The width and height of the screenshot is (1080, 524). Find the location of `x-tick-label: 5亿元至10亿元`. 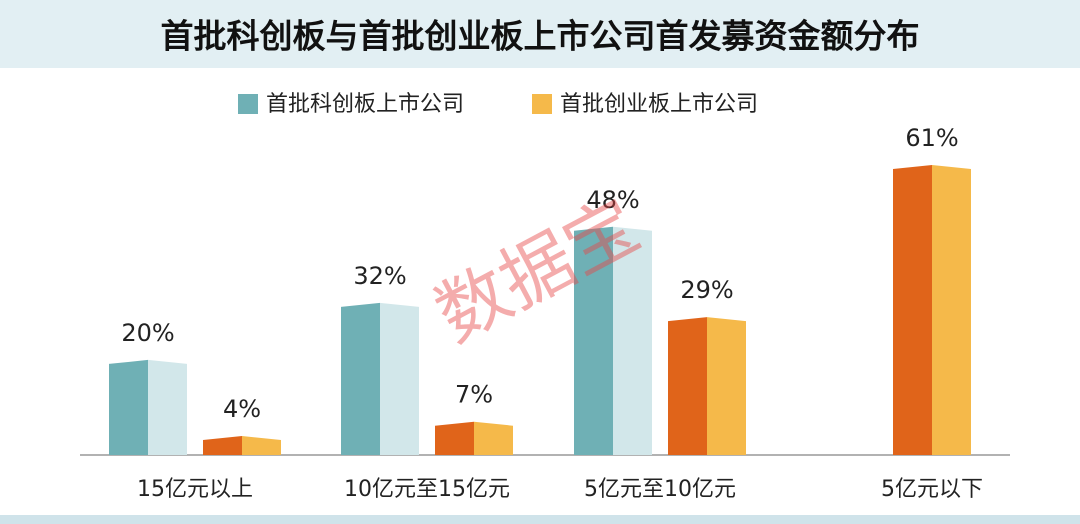

x-tick-label: 5亿元至10亿元 is located at coordinates (660, 489).